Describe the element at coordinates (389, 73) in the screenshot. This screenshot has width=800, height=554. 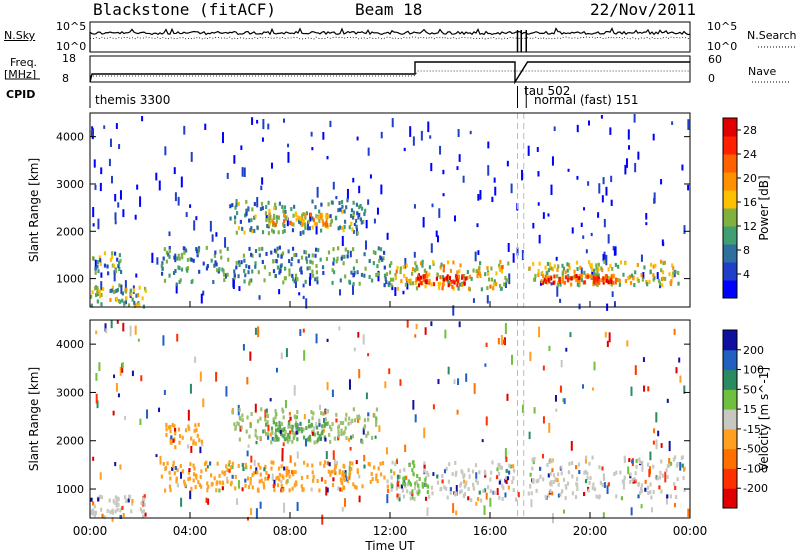
I see `freq-line` at that location.